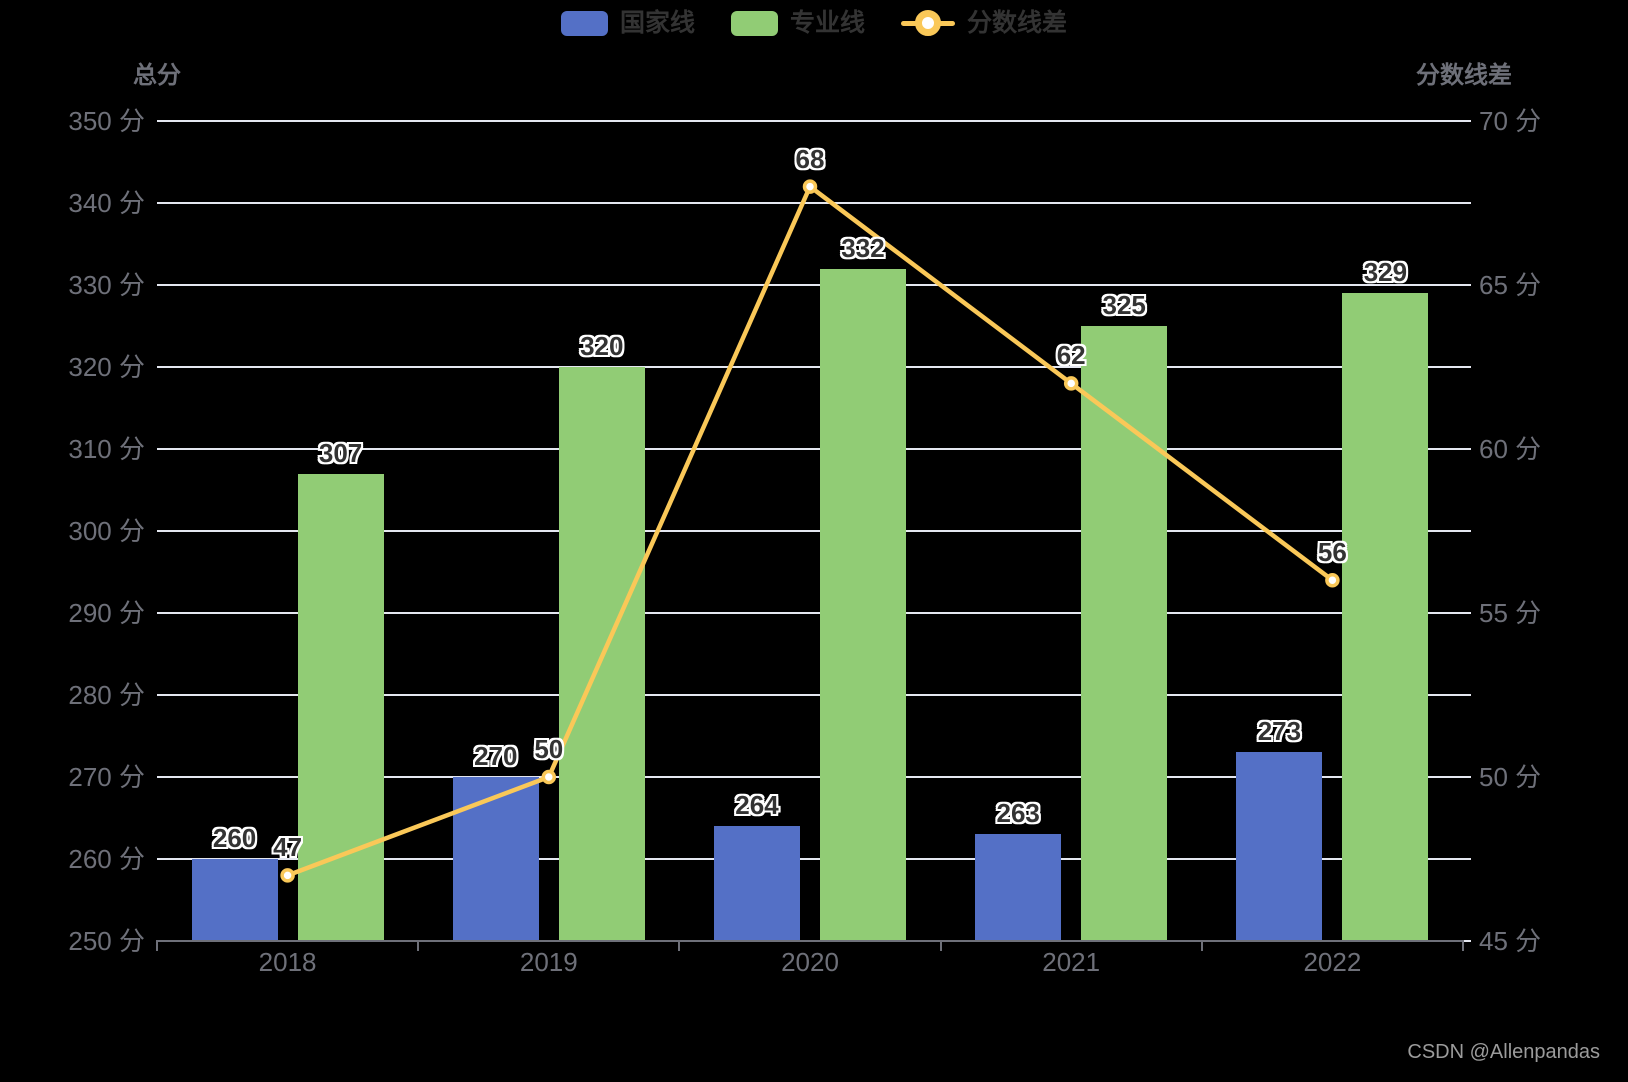 This screenshot has width=1628, height=1082. I want to click on left-axis-title: 总分, so click(157, 75).